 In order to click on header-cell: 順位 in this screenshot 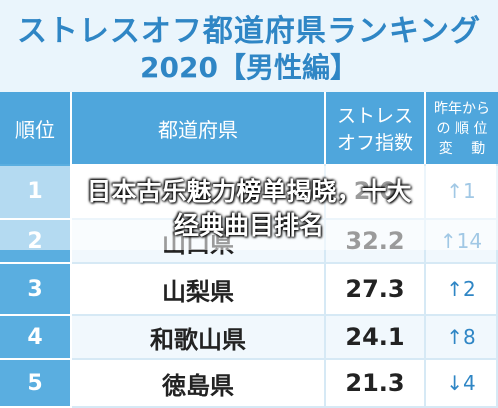, I will do `click(36, 128)`.